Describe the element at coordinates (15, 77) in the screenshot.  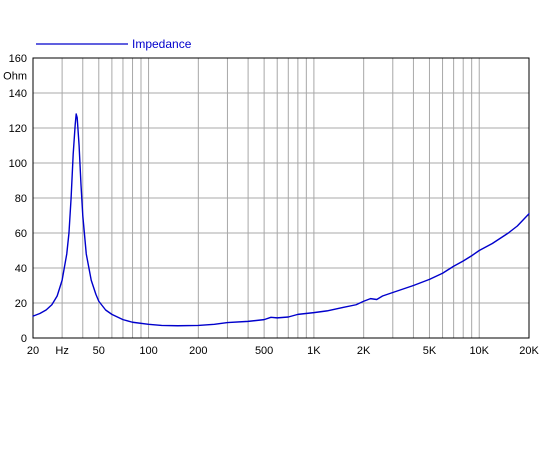
I see `y-axis-unit-label: Ohm` at that location.